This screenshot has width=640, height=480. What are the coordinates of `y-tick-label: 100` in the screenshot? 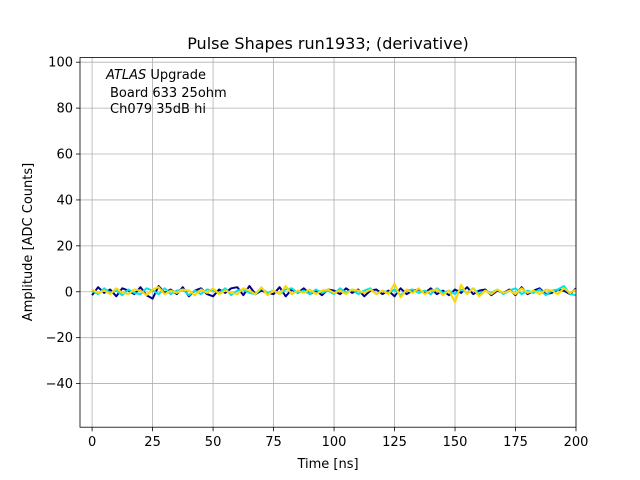 It's located at (60, 63).